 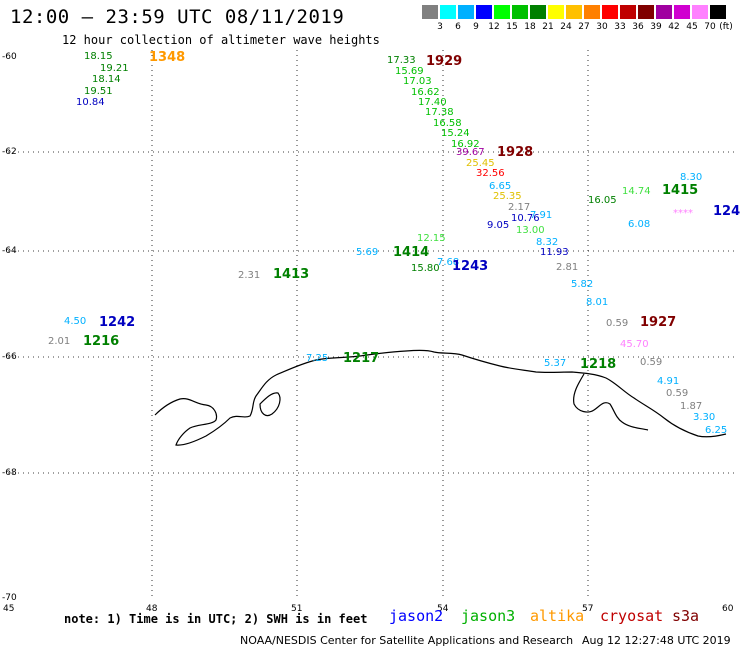 What do you see at coordinates (440, 27) in the screenshot?
I see `legend-label: 3` at bounding box center [440, 27].